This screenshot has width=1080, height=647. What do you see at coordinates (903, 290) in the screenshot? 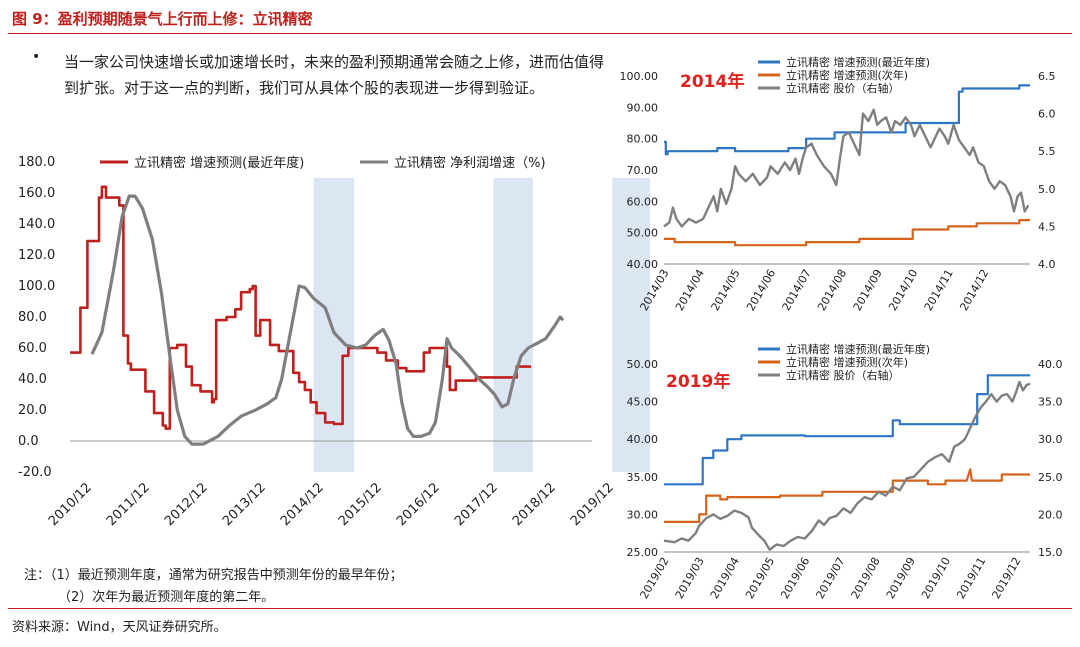
I see `x-tick-label: 2014/10` at bounding box center [903, 290].